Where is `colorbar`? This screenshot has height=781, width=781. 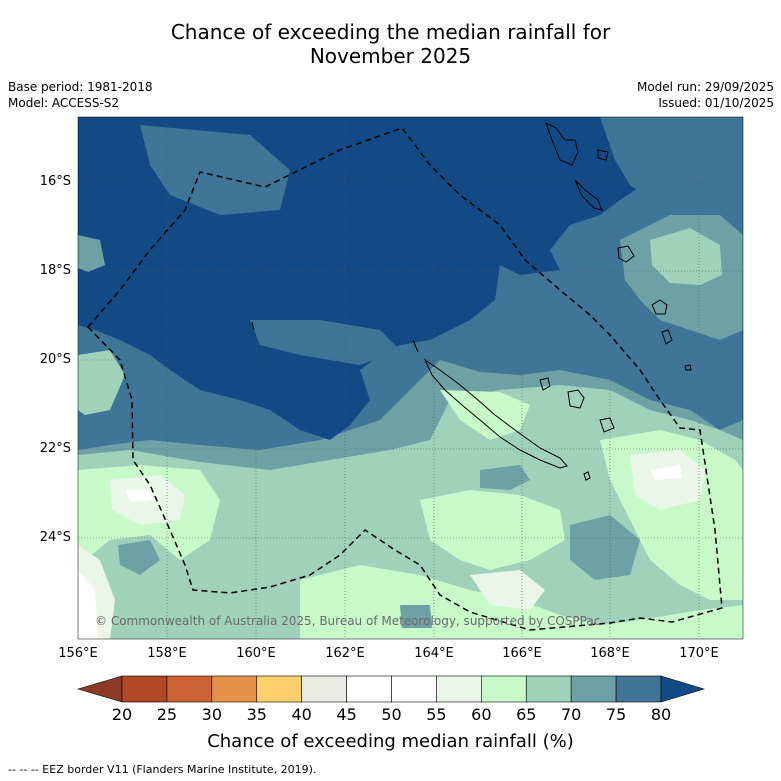
colorbar is located at coordinates (391, 689).